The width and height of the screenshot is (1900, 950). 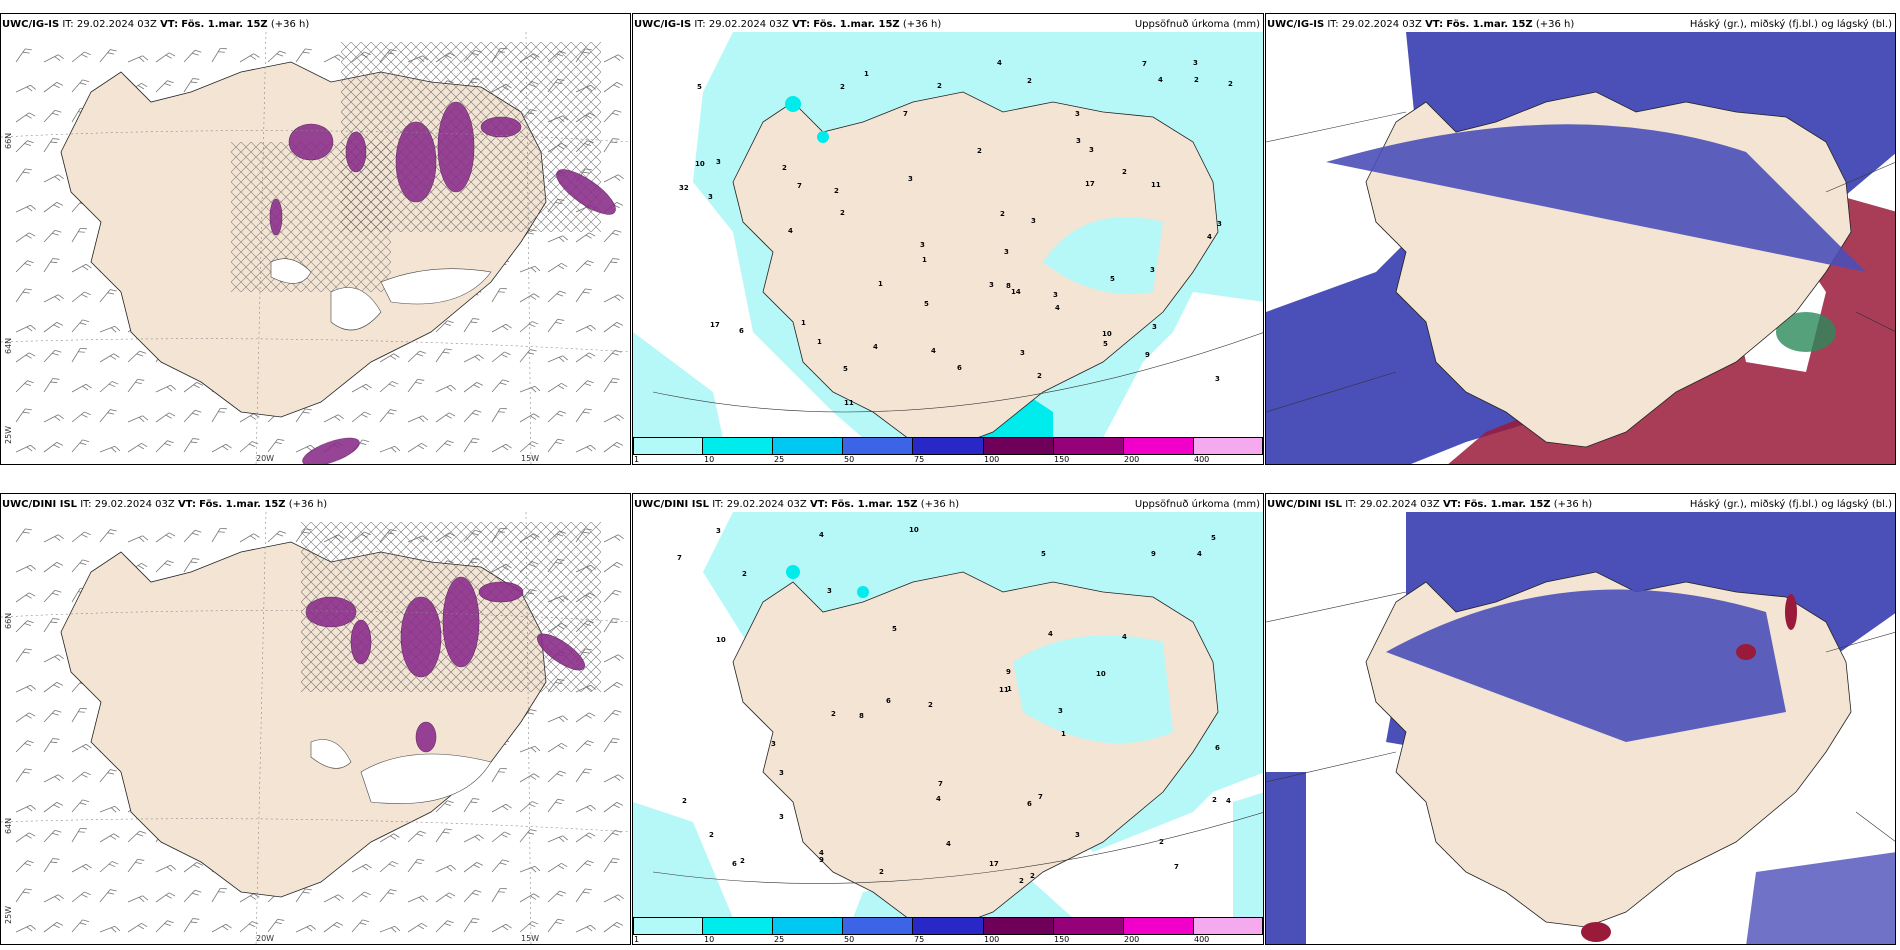 What do you see at coordinates (709, 939) in the screenshot?
I see `colorbar-label: 10` at bounding box center [709, 939].